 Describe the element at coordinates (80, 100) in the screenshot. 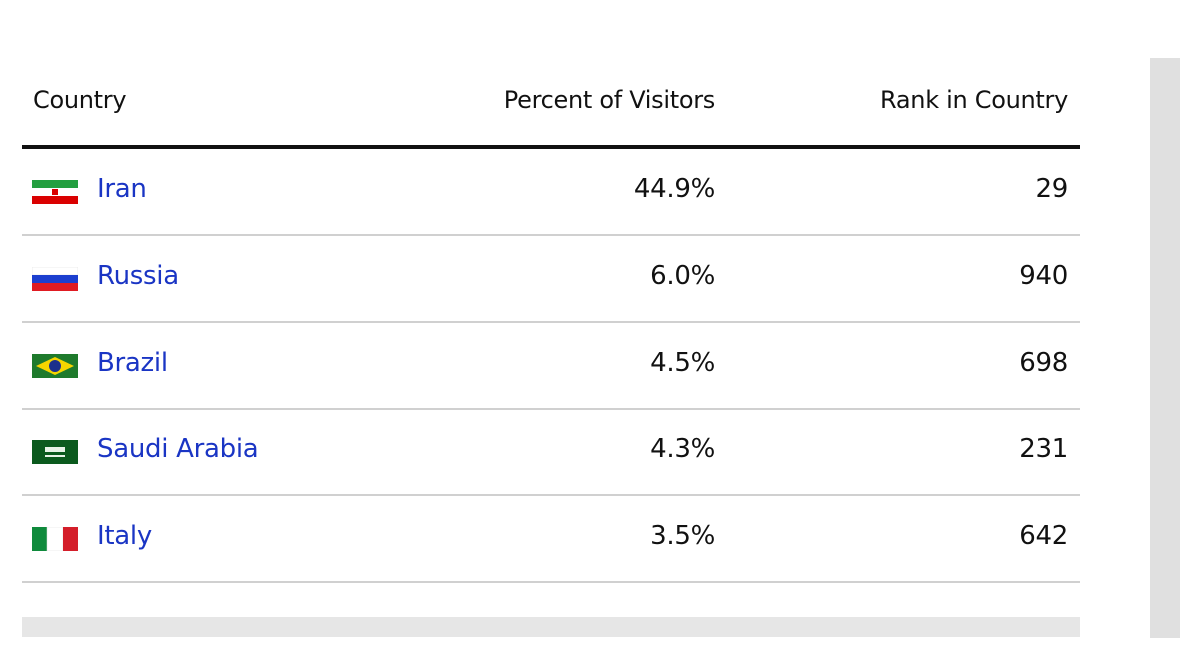

I see `header-cell: Country` at that location.